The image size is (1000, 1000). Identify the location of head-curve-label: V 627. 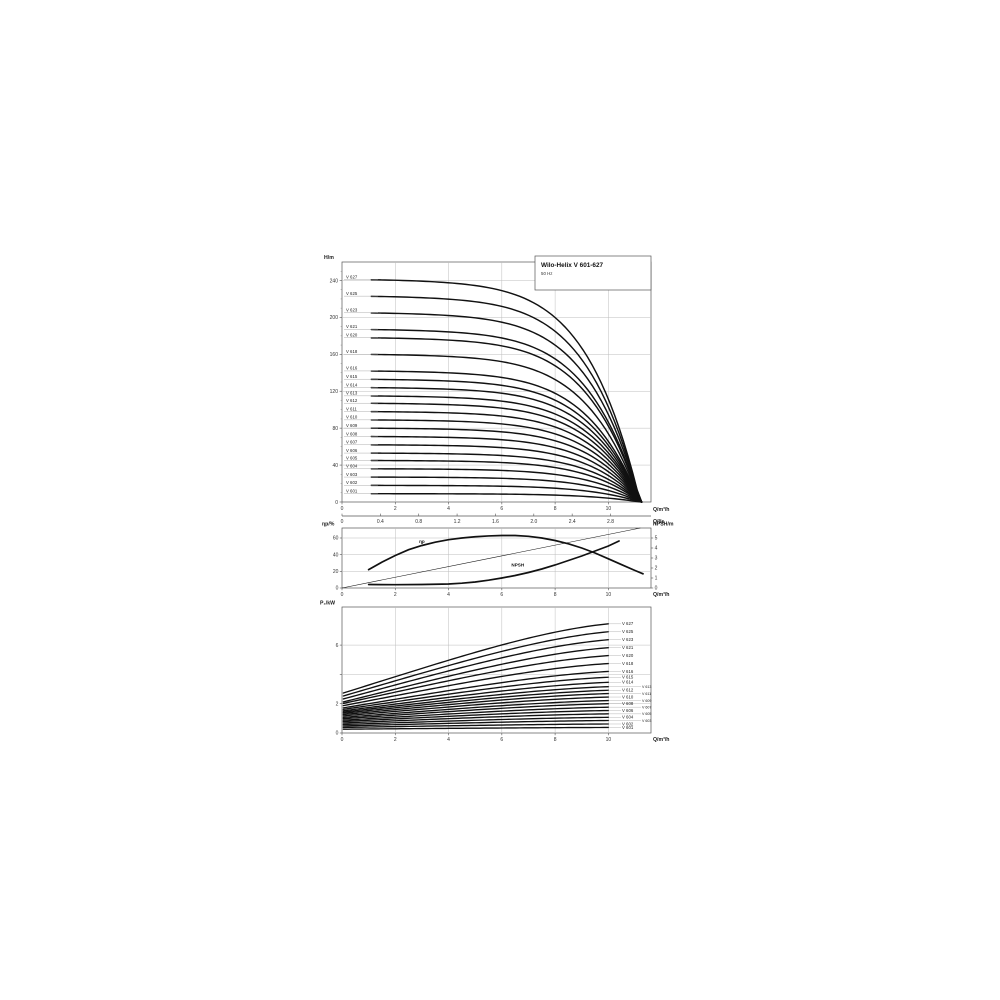
(352, 276).